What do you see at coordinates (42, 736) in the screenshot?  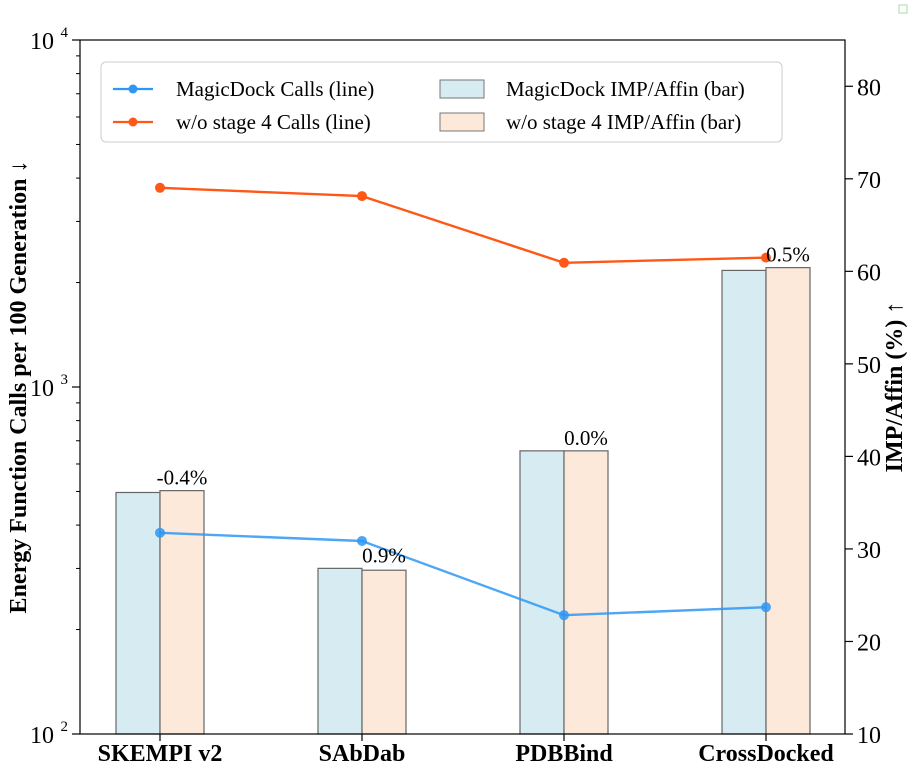 I see `left-tick-label-0: 10` at bounding box center [42, 736].